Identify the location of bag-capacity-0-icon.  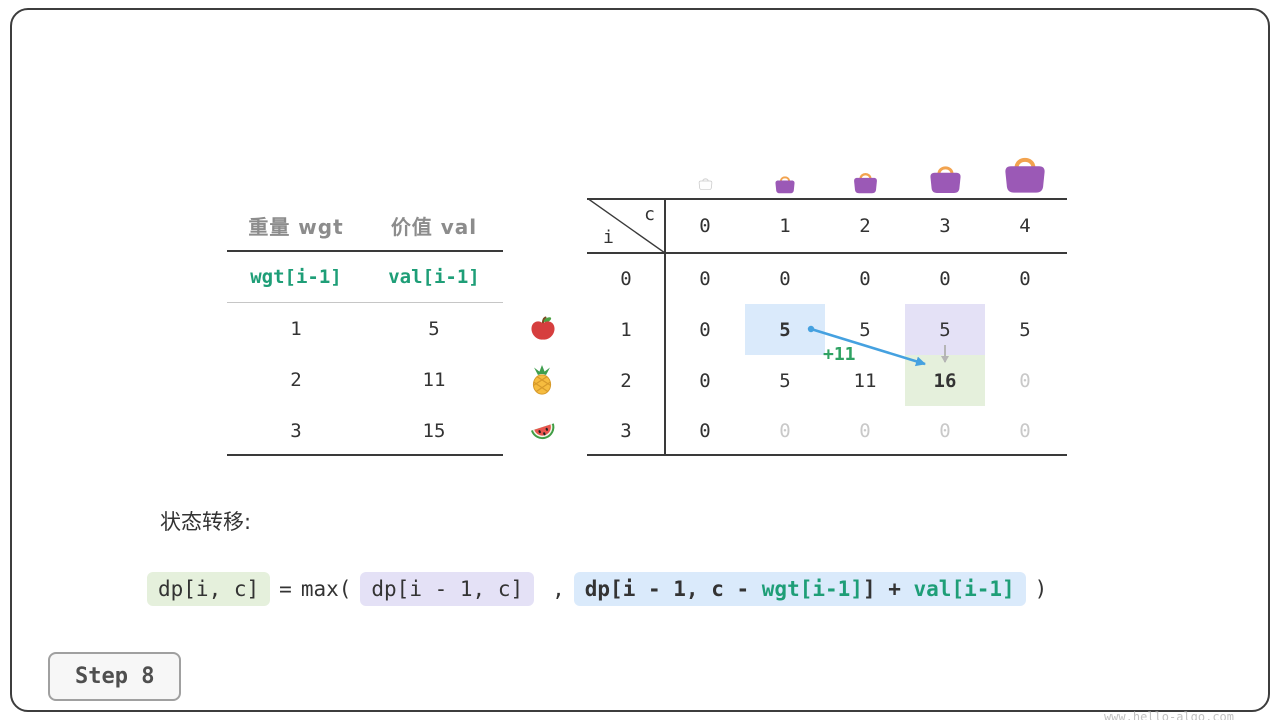
(705, 184).